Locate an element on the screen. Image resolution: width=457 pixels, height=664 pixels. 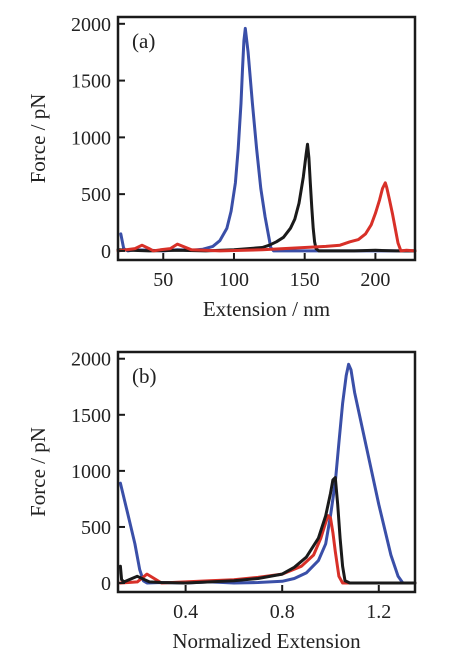
panel-label: (a) is located at coordinates (143, 41).